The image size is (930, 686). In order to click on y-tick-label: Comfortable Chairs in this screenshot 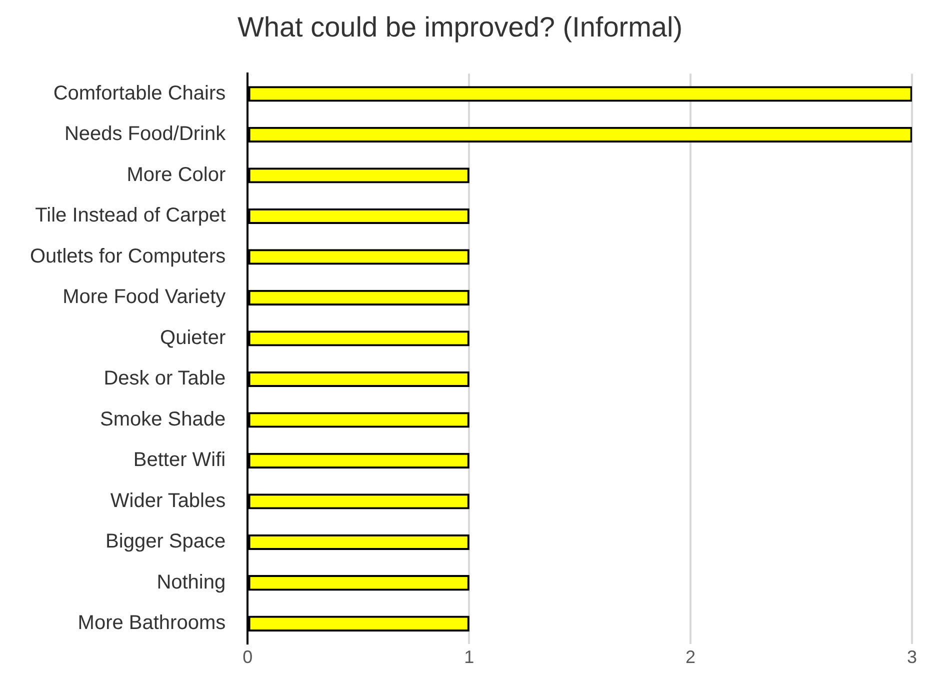, I will do `click(139, 93)`.